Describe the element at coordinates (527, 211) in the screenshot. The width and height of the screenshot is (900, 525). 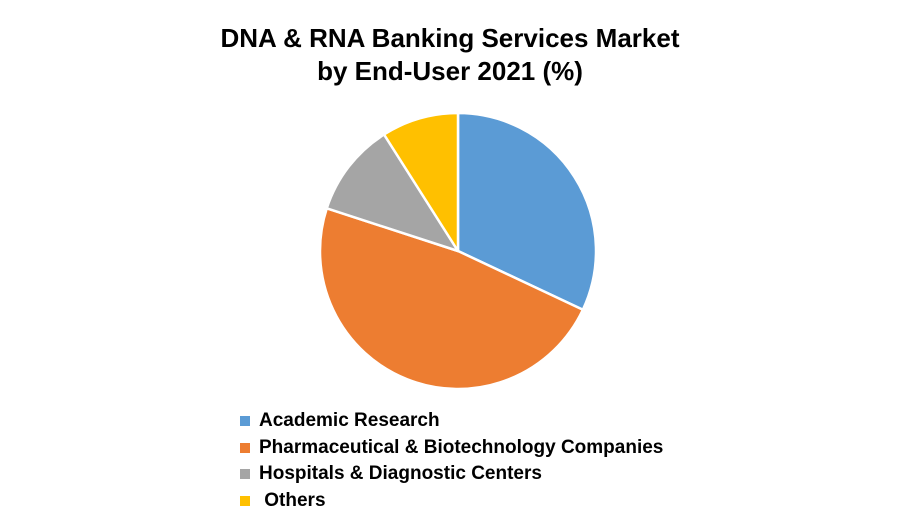
I see `pie-slice-academic-research` at that location.